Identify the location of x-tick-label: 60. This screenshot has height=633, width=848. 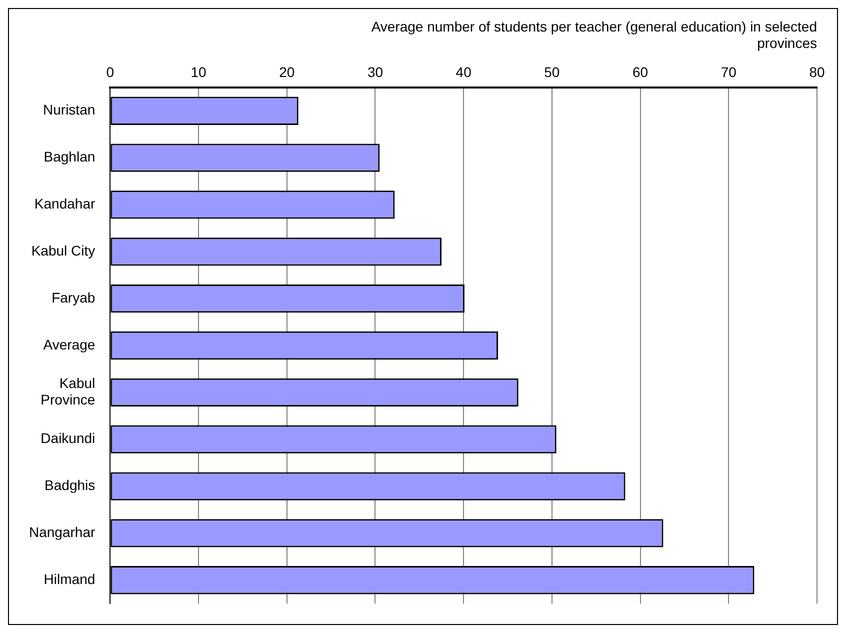
(640, 72).